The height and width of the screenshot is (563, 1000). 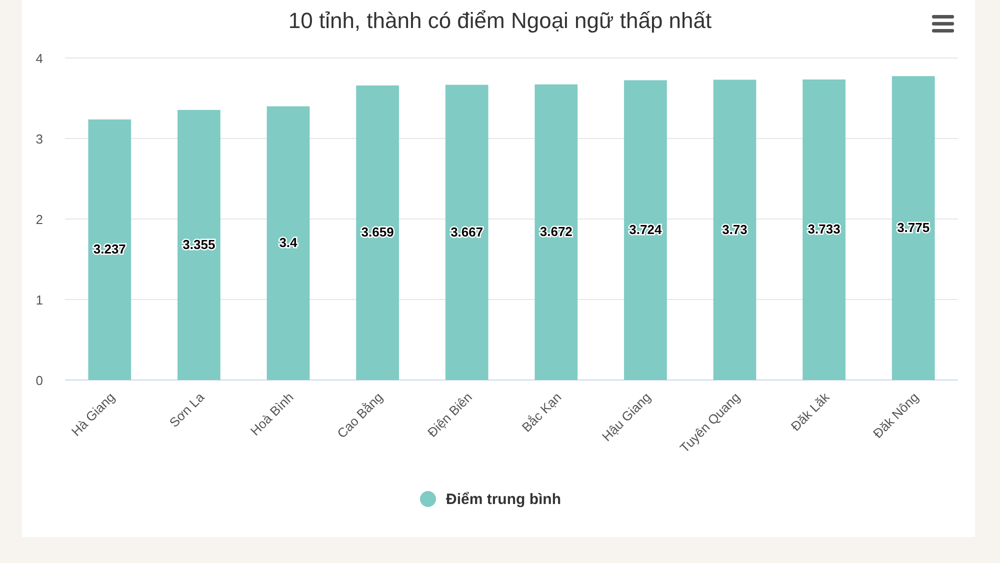 I want to click on data-label: 3.733, so click(x=824, y=229).